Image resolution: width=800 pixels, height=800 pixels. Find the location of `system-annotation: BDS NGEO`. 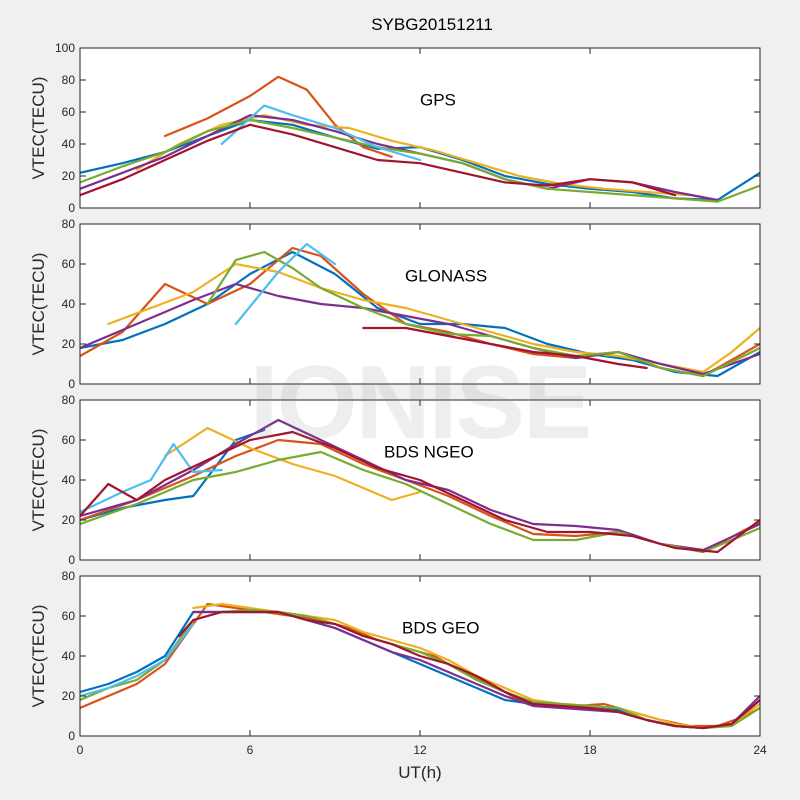

system-annotation: BDS NGEO is located at coordinates (429, 452).